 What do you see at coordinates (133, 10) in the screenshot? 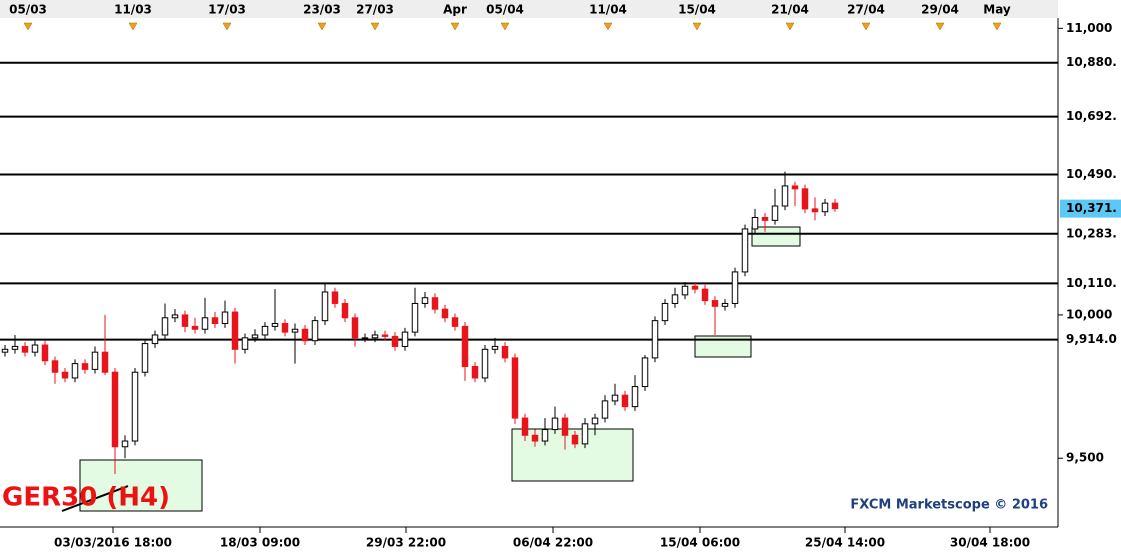
I see `top-tick-label: 11/03` at bounding box center [133, 10].